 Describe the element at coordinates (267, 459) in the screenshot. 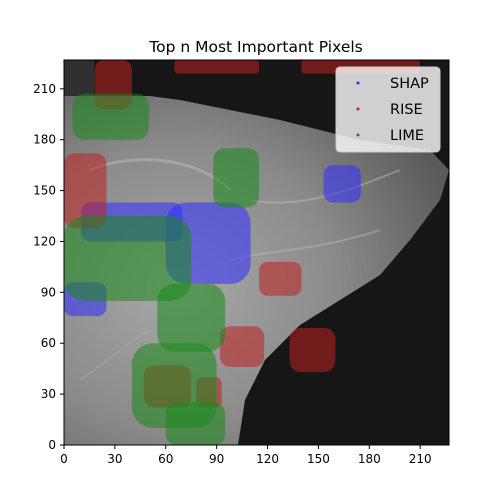

I see `x-tick-label: 120` at that location.